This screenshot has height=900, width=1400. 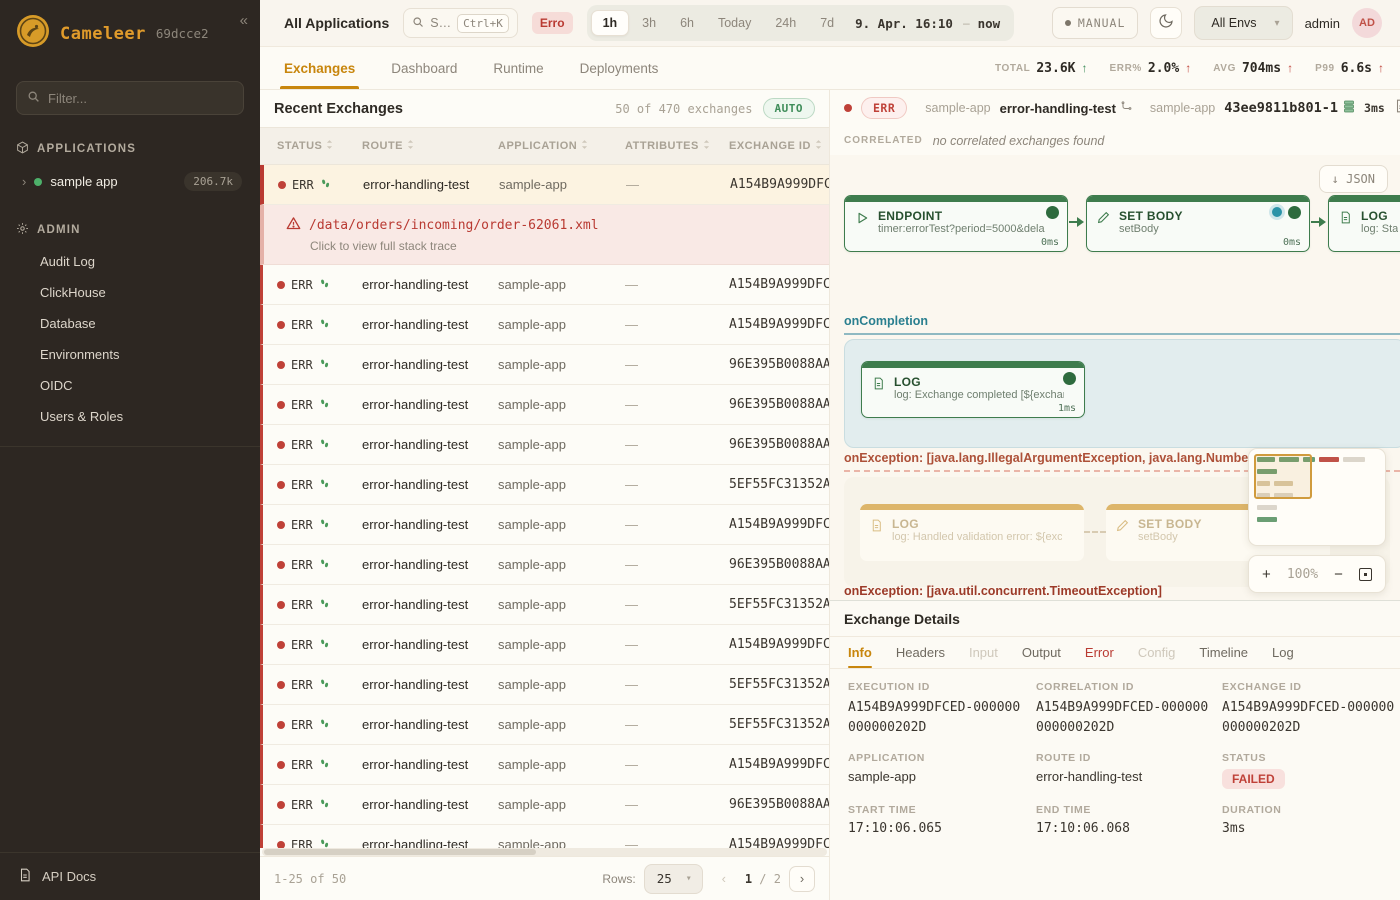 I want to click on field-value: error-handling-test, so click(x=1089, y=776).